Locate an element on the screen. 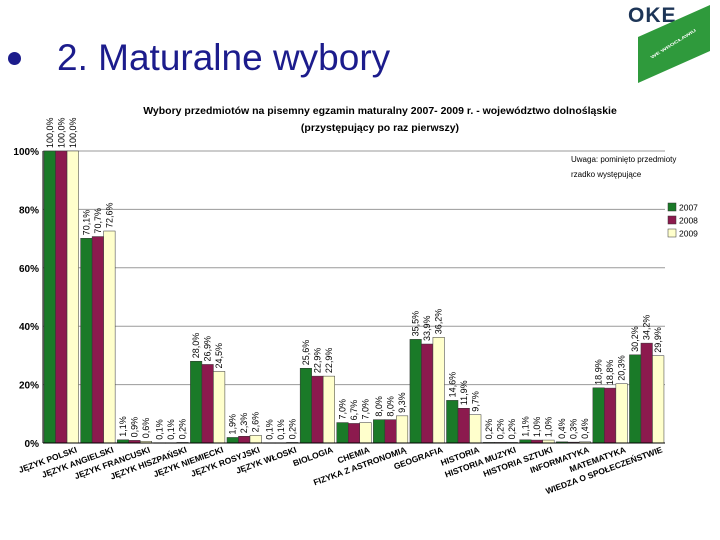 This screenshot has width=720, height=540. data-label: 25,6% is located at coordinates (306, 353).